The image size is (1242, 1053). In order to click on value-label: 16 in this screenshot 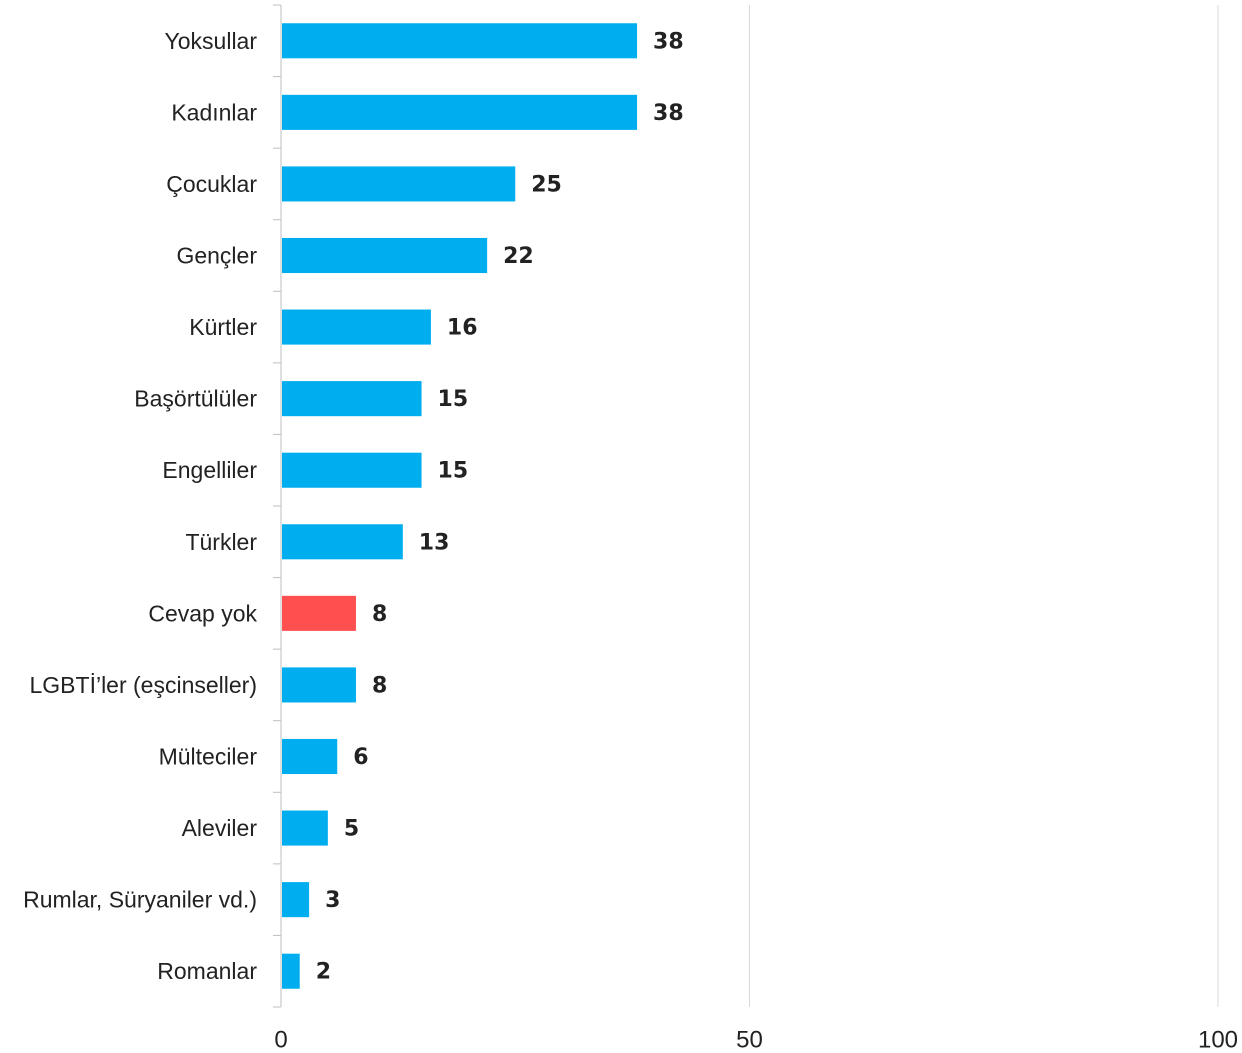, I will do `click(462, 328)`.